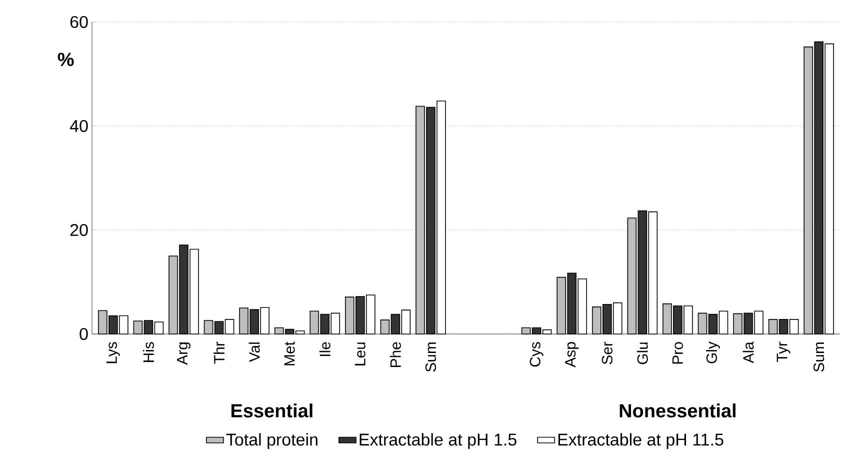  I want to click on x-tick-label: Lys, so click(113, 353).